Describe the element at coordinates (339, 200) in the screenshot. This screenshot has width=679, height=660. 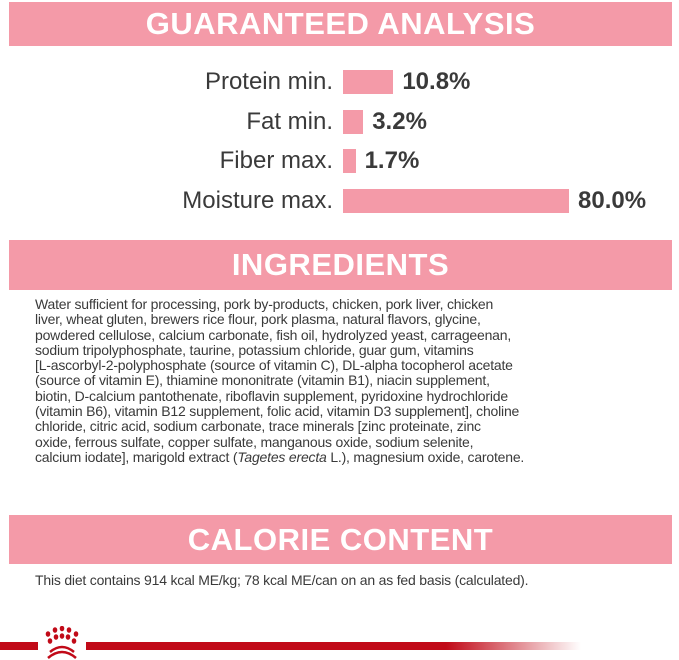
I see `analysis-row-moisture: Moisture max. 80.0%` at that location.